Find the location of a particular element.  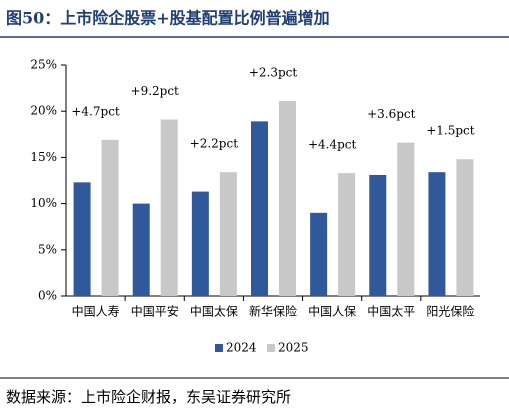

annotation: +4.4pct is located at coordinates (332, 145).